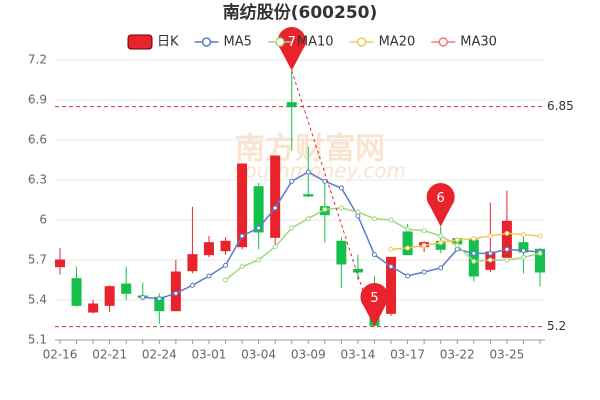 The height and width of the screenshot is (400, 600). I want to click on x-tick-label: 02-16, so click(60, 355).